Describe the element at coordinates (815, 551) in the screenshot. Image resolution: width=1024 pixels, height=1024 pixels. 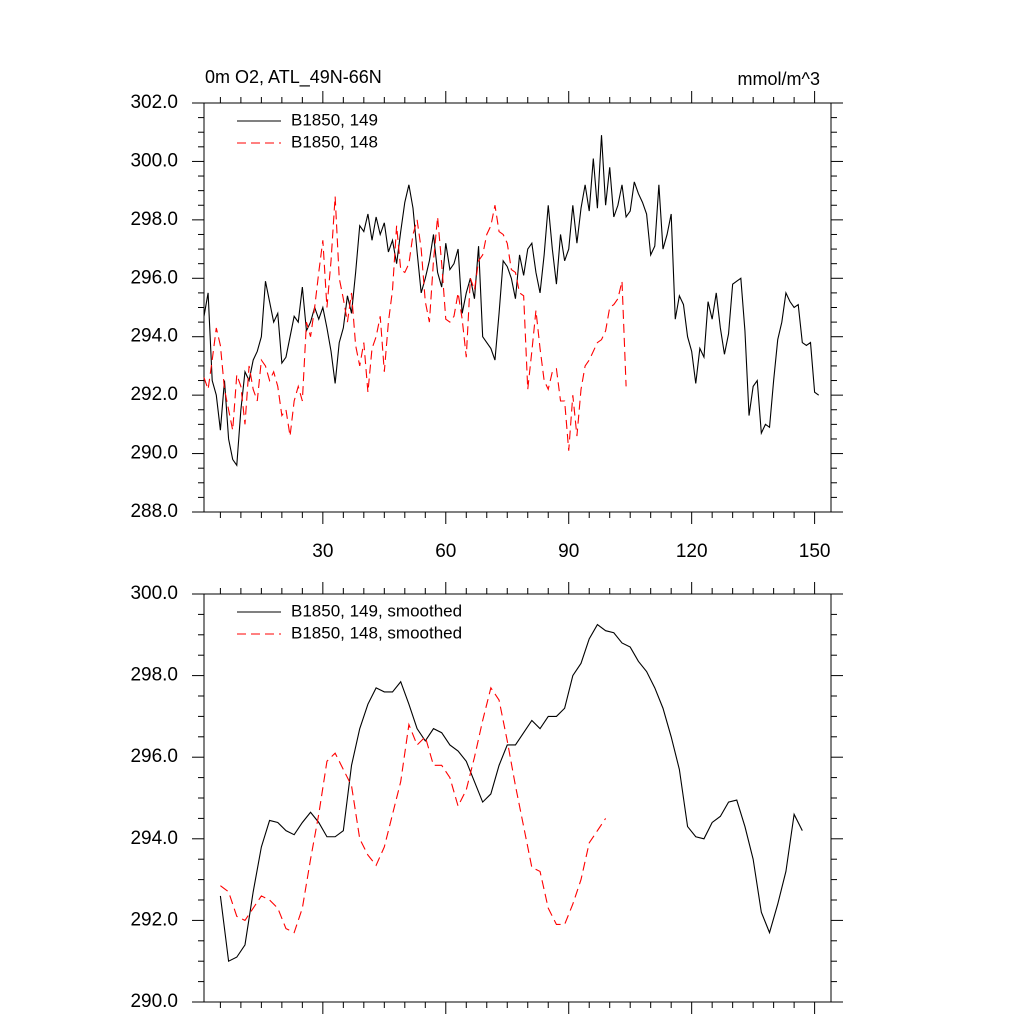
I see `x-tick-label: 150` at that location.